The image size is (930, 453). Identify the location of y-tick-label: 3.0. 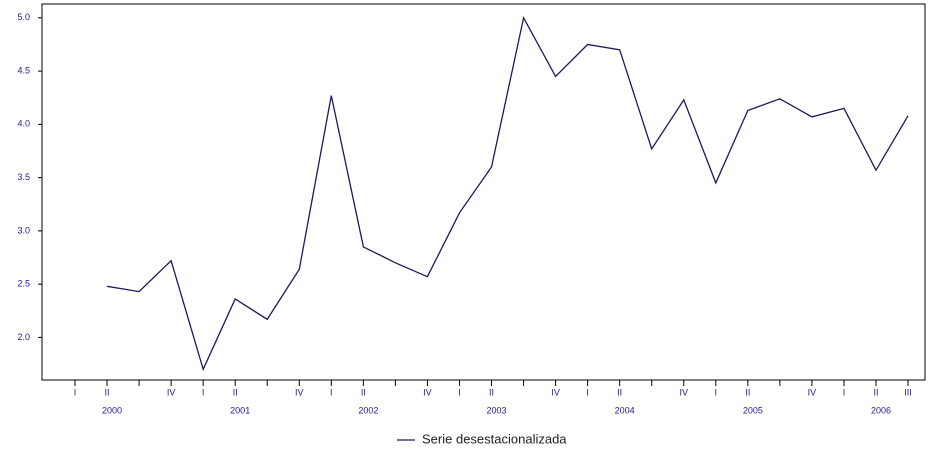
(23, 230).